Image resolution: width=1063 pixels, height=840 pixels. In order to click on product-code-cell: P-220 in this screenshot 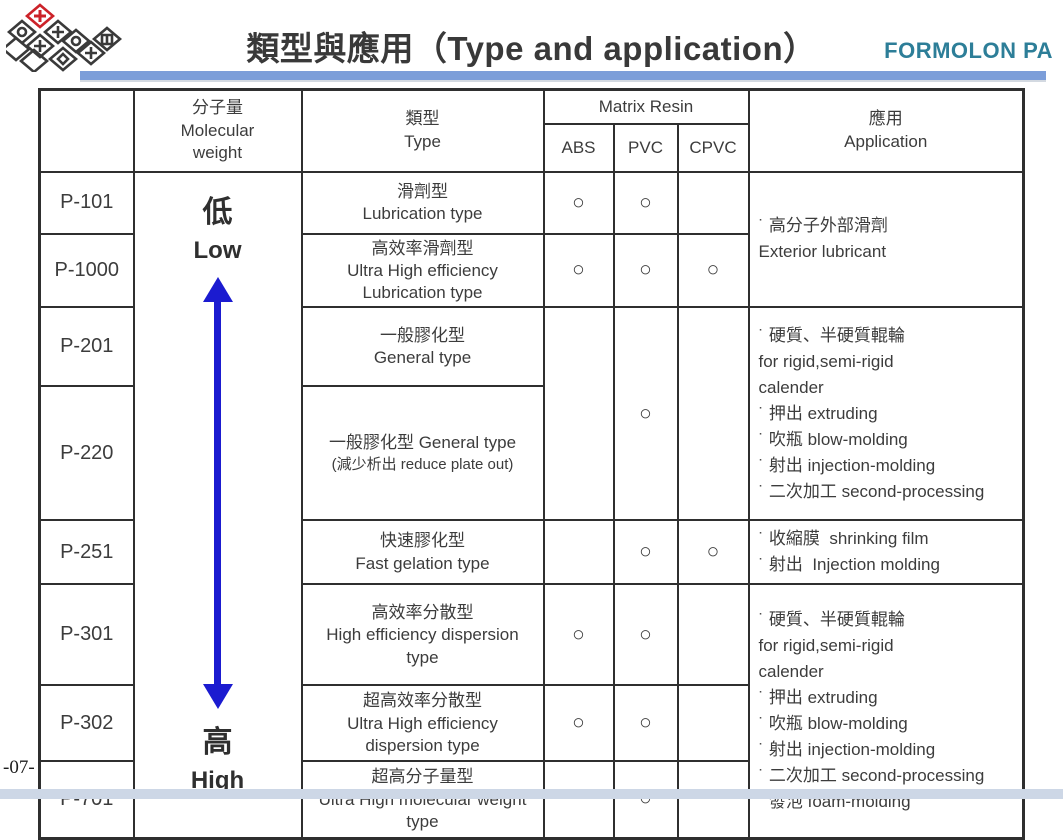, I will do `click(86, 453)`.